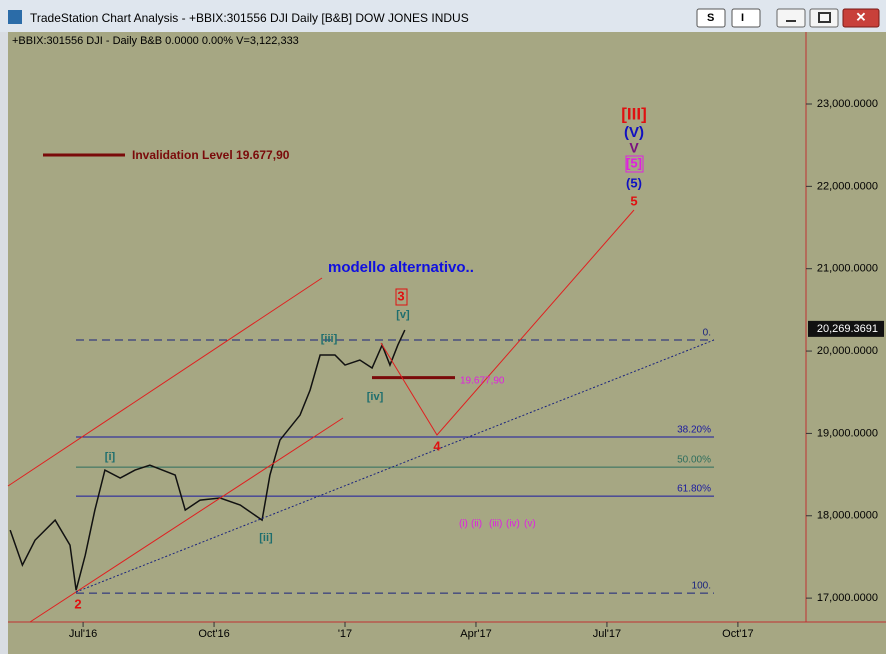 Image resolution: width=886 pixels, height=654 pixels. I want to click on wave-label: [III], so click(634, 113).